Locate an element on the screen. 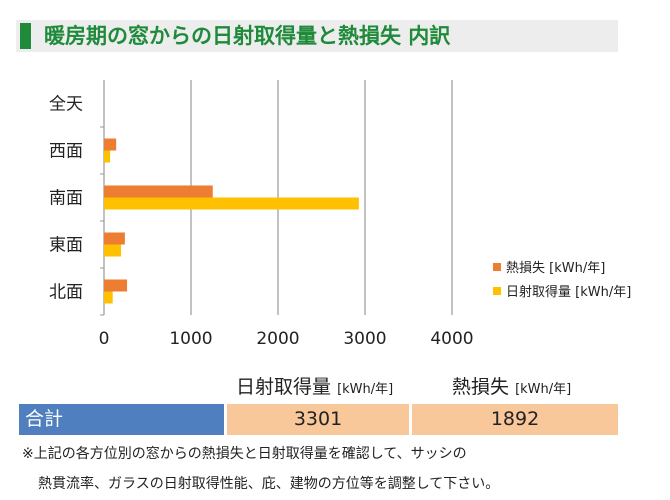  total-solar-gain-cell: 3301 is located at coordinates (318, 419).